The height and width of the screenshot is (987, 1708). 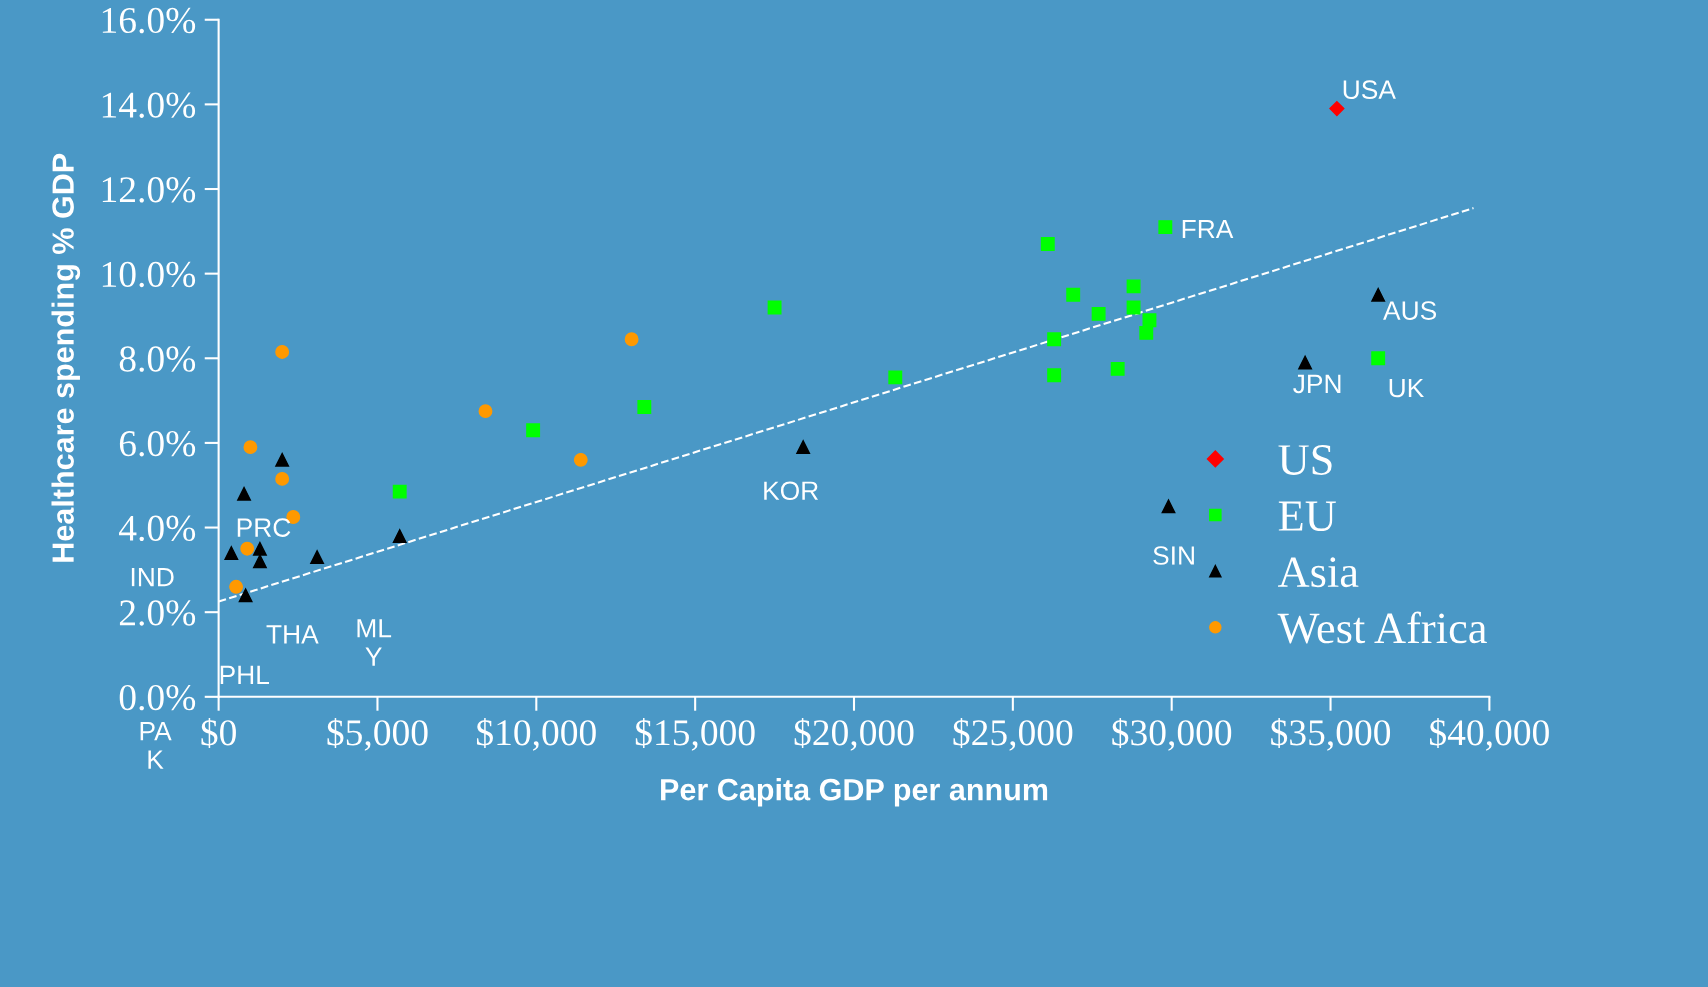 I want to click on annotation: IND, so click(x=152, y=577).